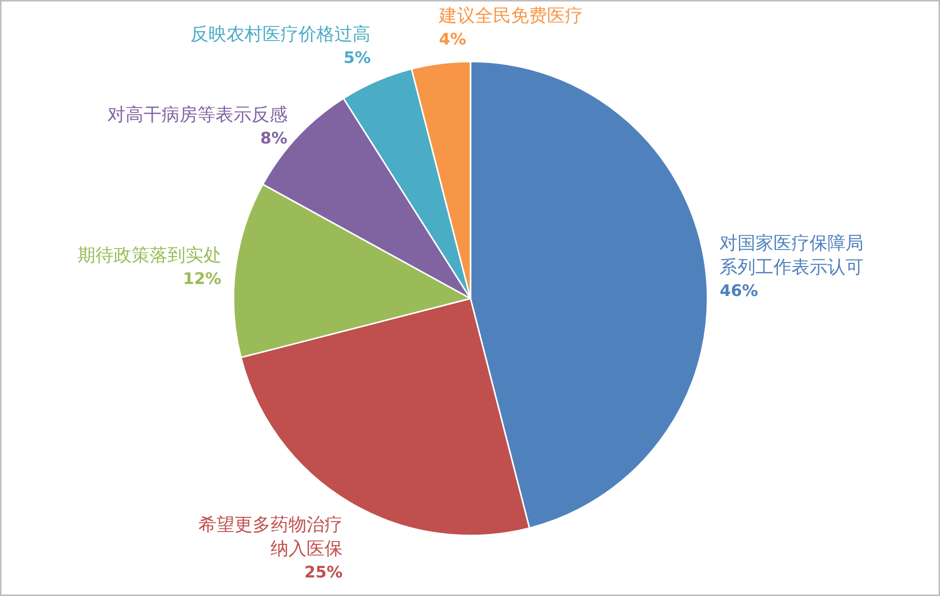 The height and width of the screenshot is (596, 940). Describe the element at coordinates (792, 255) in the screenshot. I see `slice-label: 对国家医疗保障局系列工作表示认可` at that location.